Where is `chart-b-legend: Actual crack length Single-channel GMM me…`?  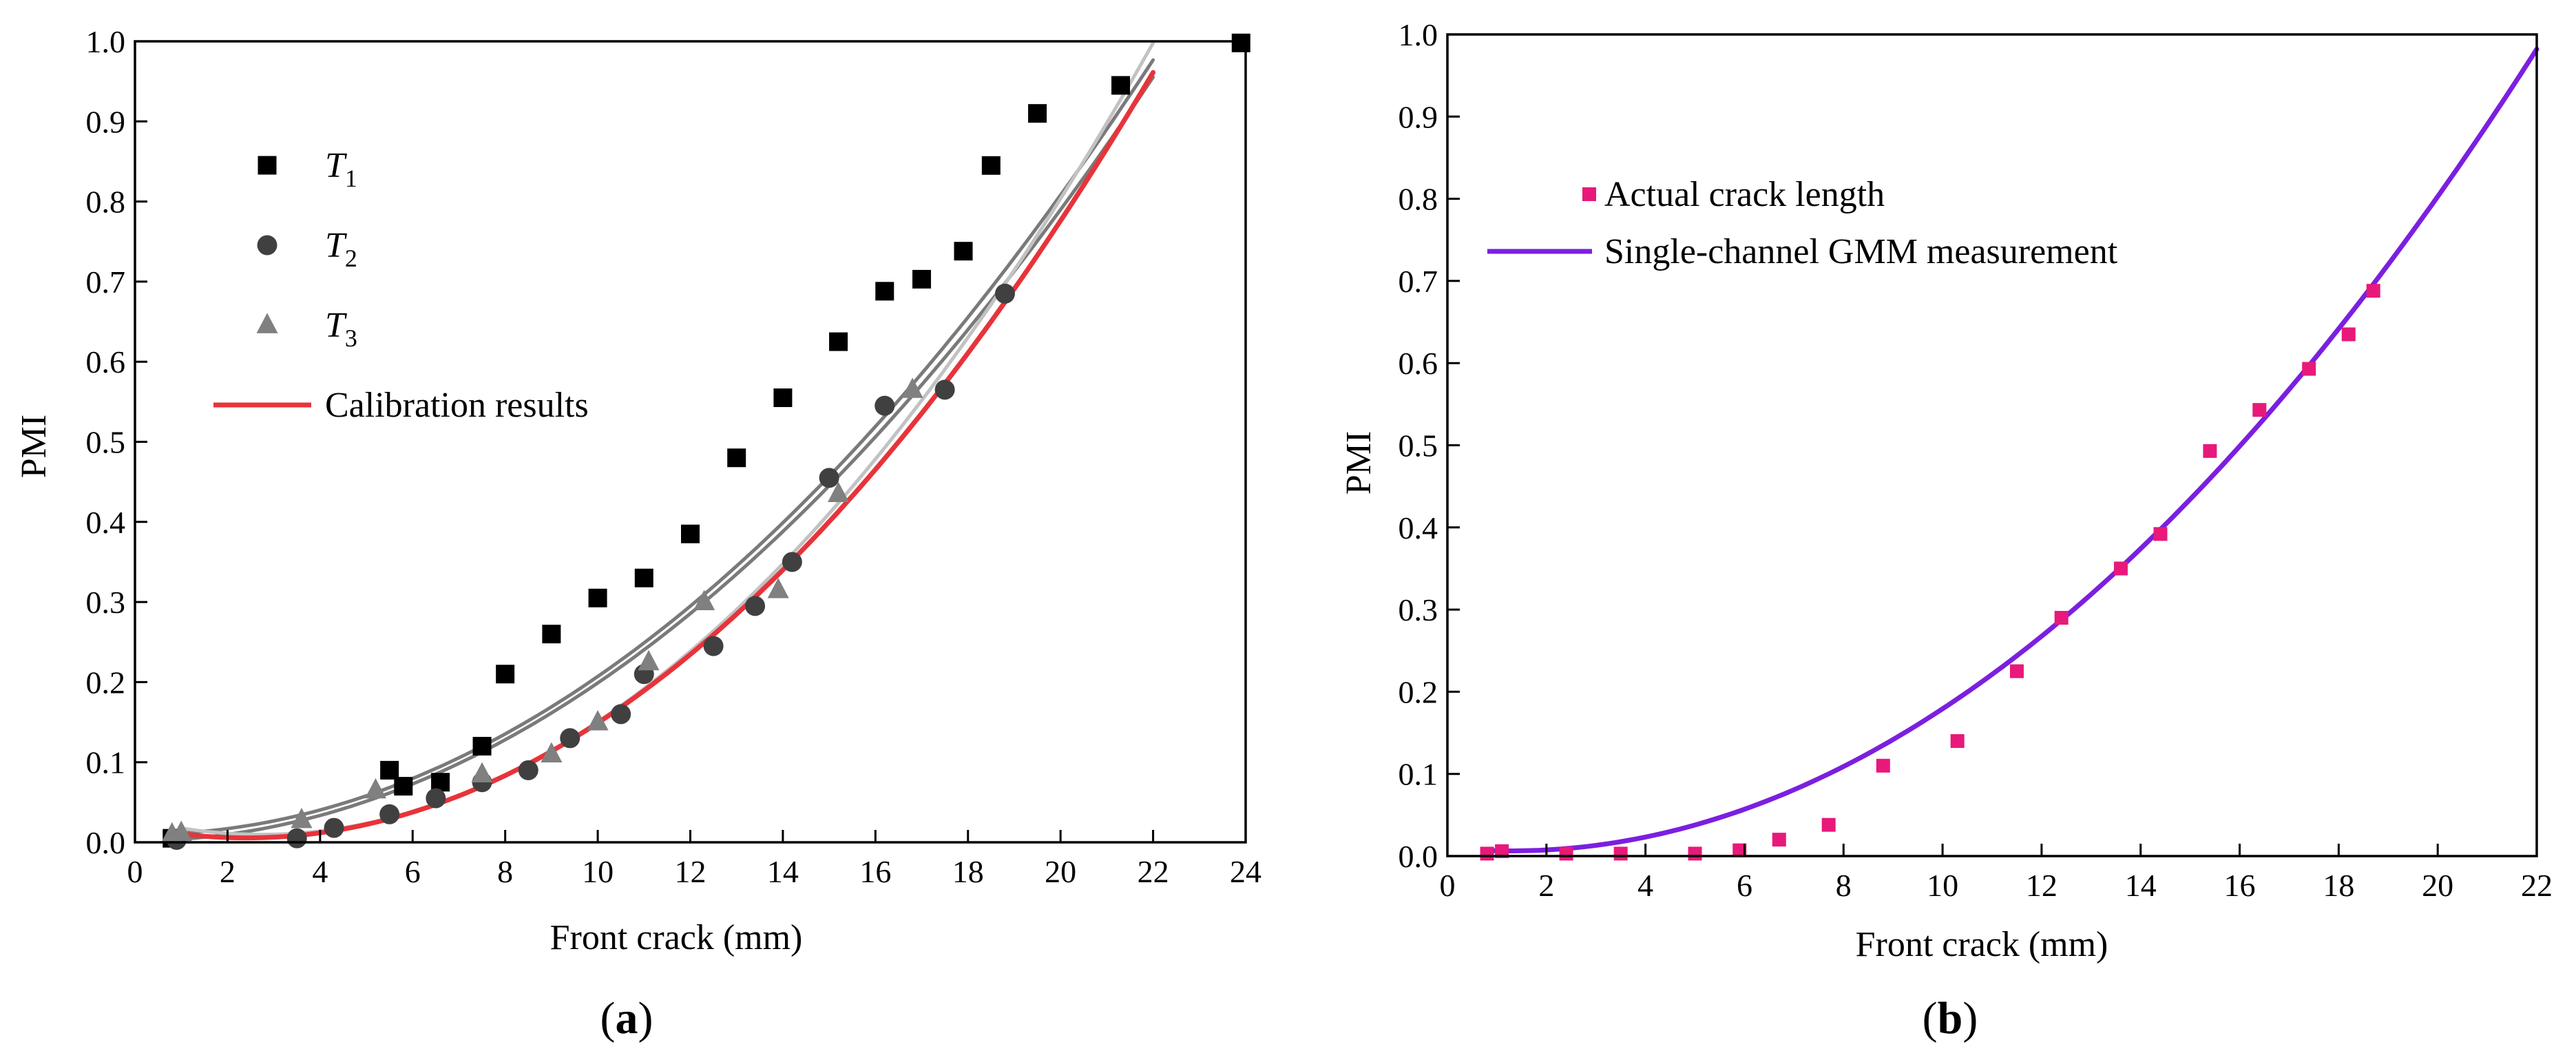 chart-b-legend: Actual crack length Single-channel GMM me… is located at coordinates (1802, 223).